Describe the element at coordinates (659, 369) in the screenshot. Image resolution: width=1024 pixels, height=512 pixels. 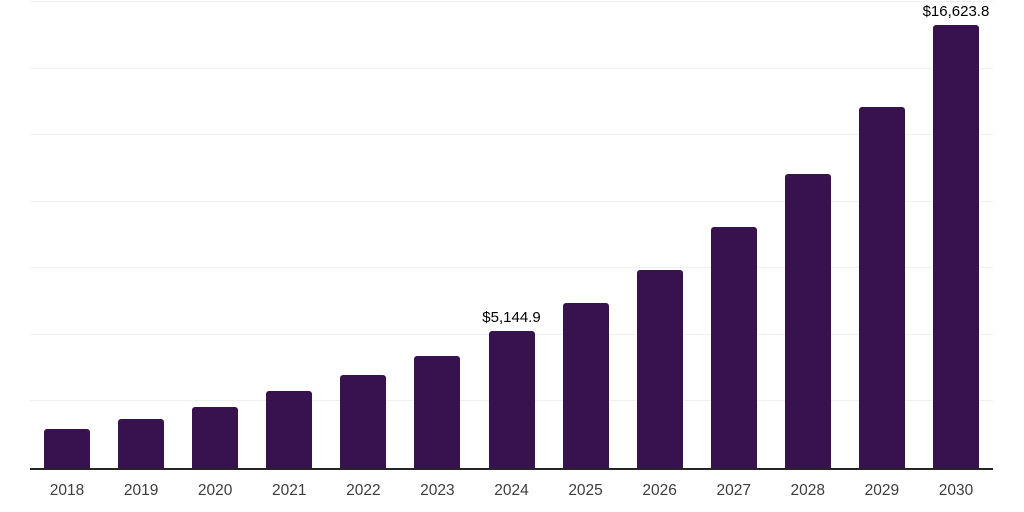
I see `bar-2026` at that location.